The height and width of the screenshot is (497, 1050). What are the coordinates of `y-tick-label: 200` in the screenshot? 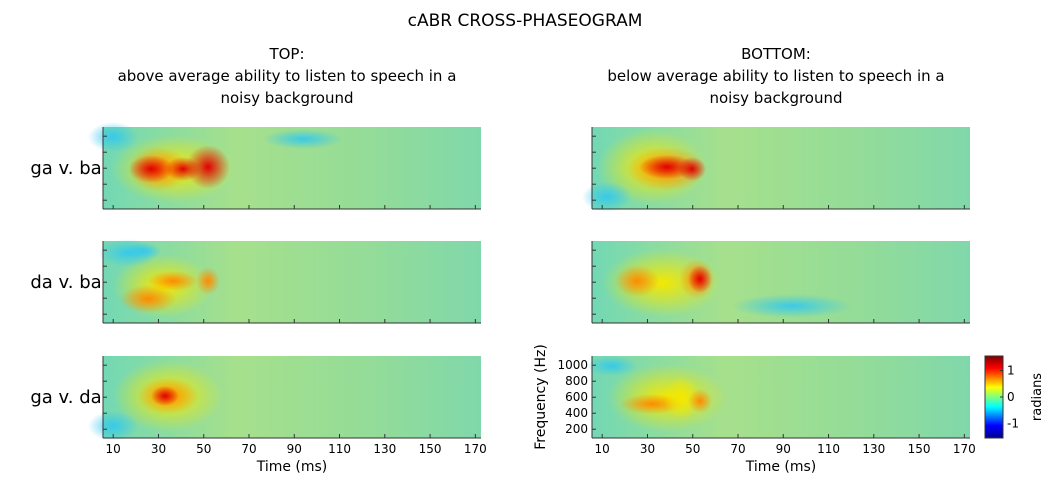 It's located at (576, 429).